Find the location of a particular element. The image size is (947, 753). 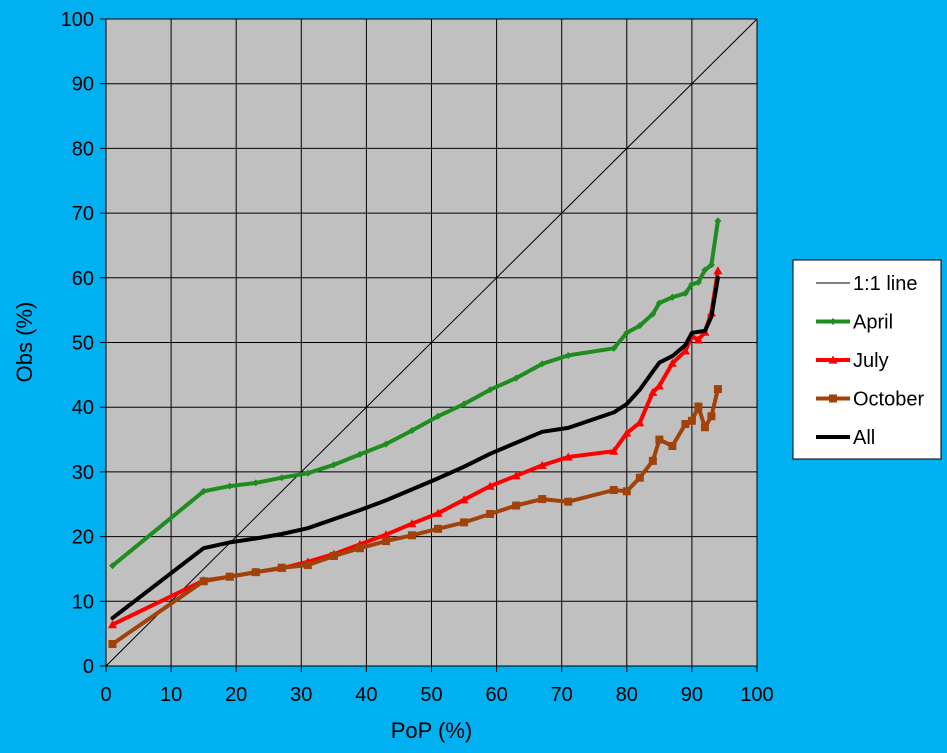

y-tick-label: 60 is located at coordinates (83, 279).